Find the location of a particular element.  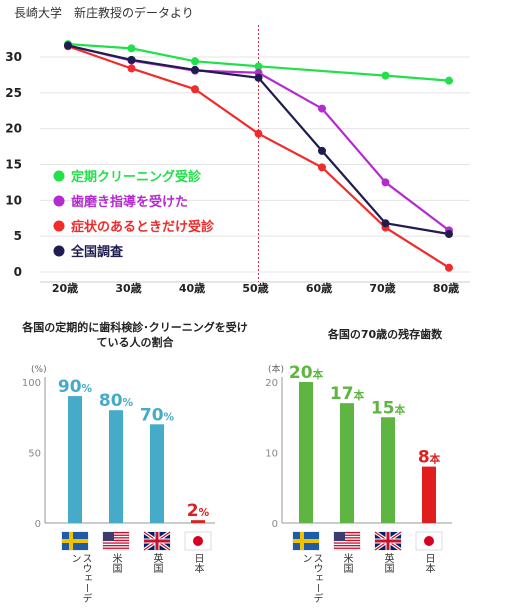

bar-chart-2-category-label: 米国 is located at coordinates (346, 563).